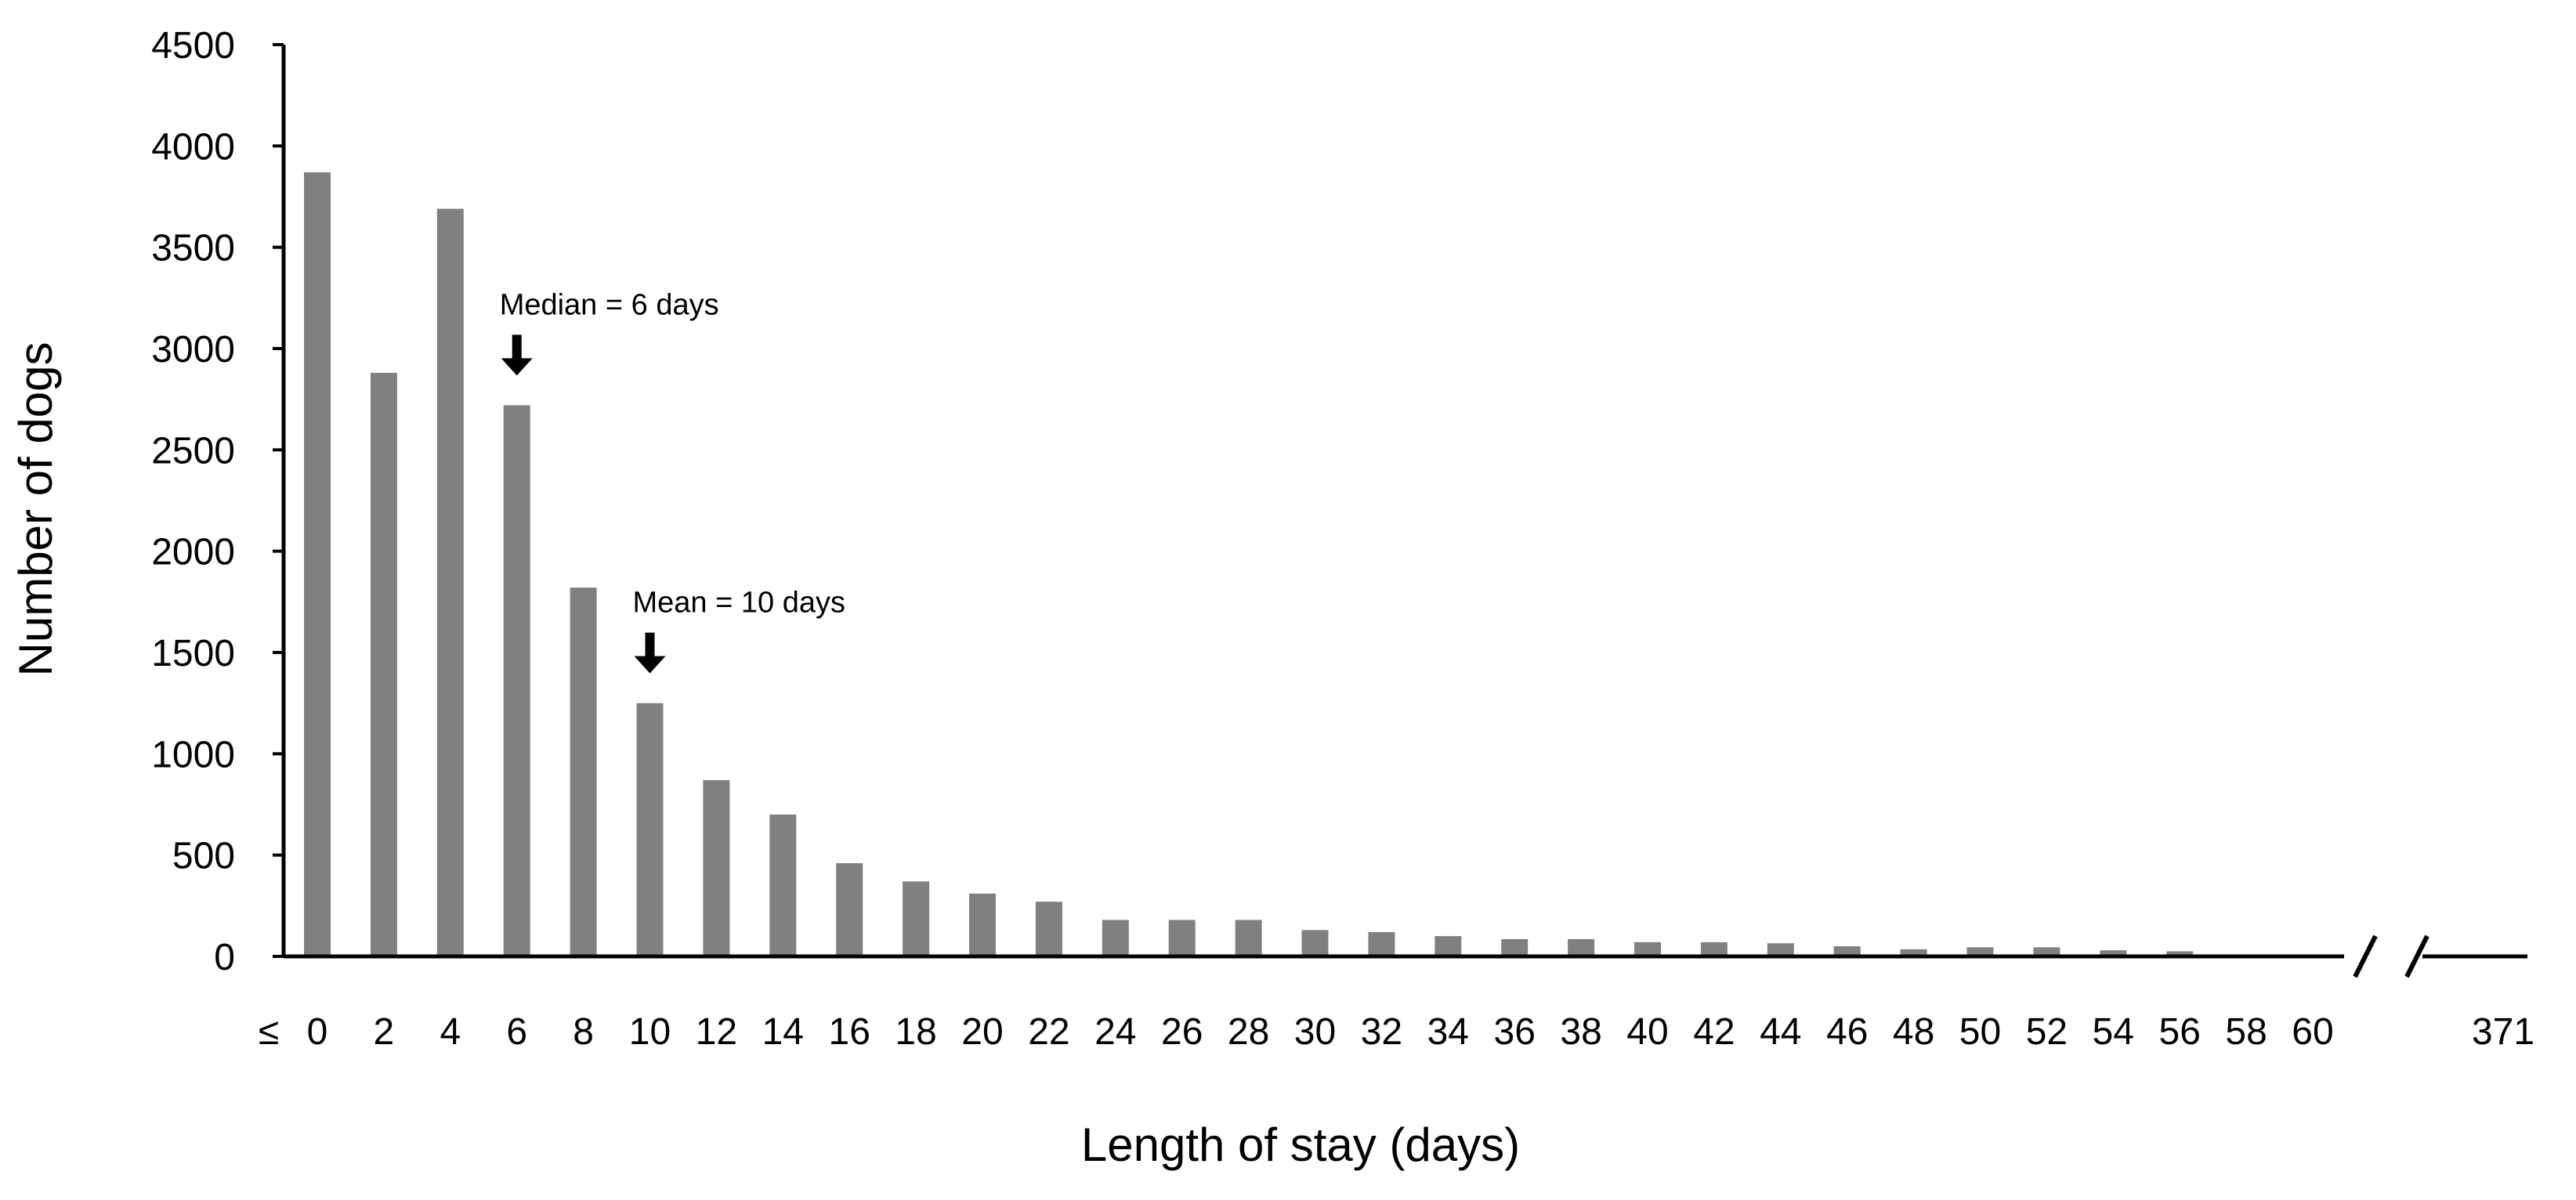 This screenshot has height=1200, width=2576. I want to click on y-tick-label: 4500, so click(193, 46).